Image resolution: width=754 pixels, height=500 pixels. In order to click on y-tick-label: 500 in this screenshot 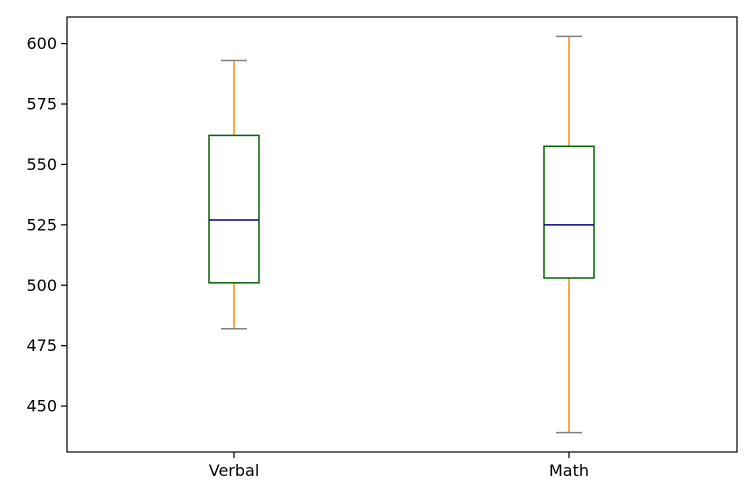, I will do `click(41, 285)`.